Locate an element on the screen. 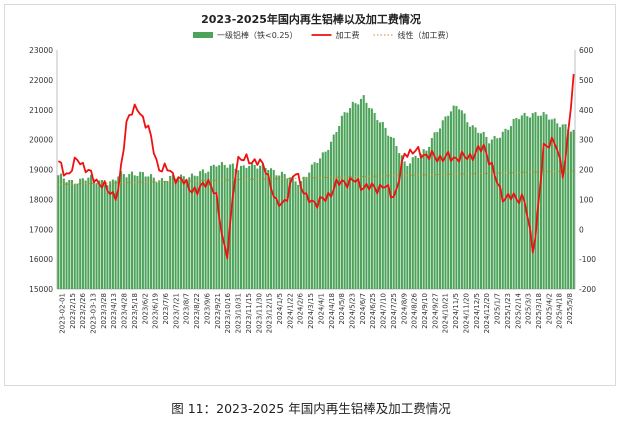  x-tick-label: 2023/9/21 is located at coordinates (218, 311).